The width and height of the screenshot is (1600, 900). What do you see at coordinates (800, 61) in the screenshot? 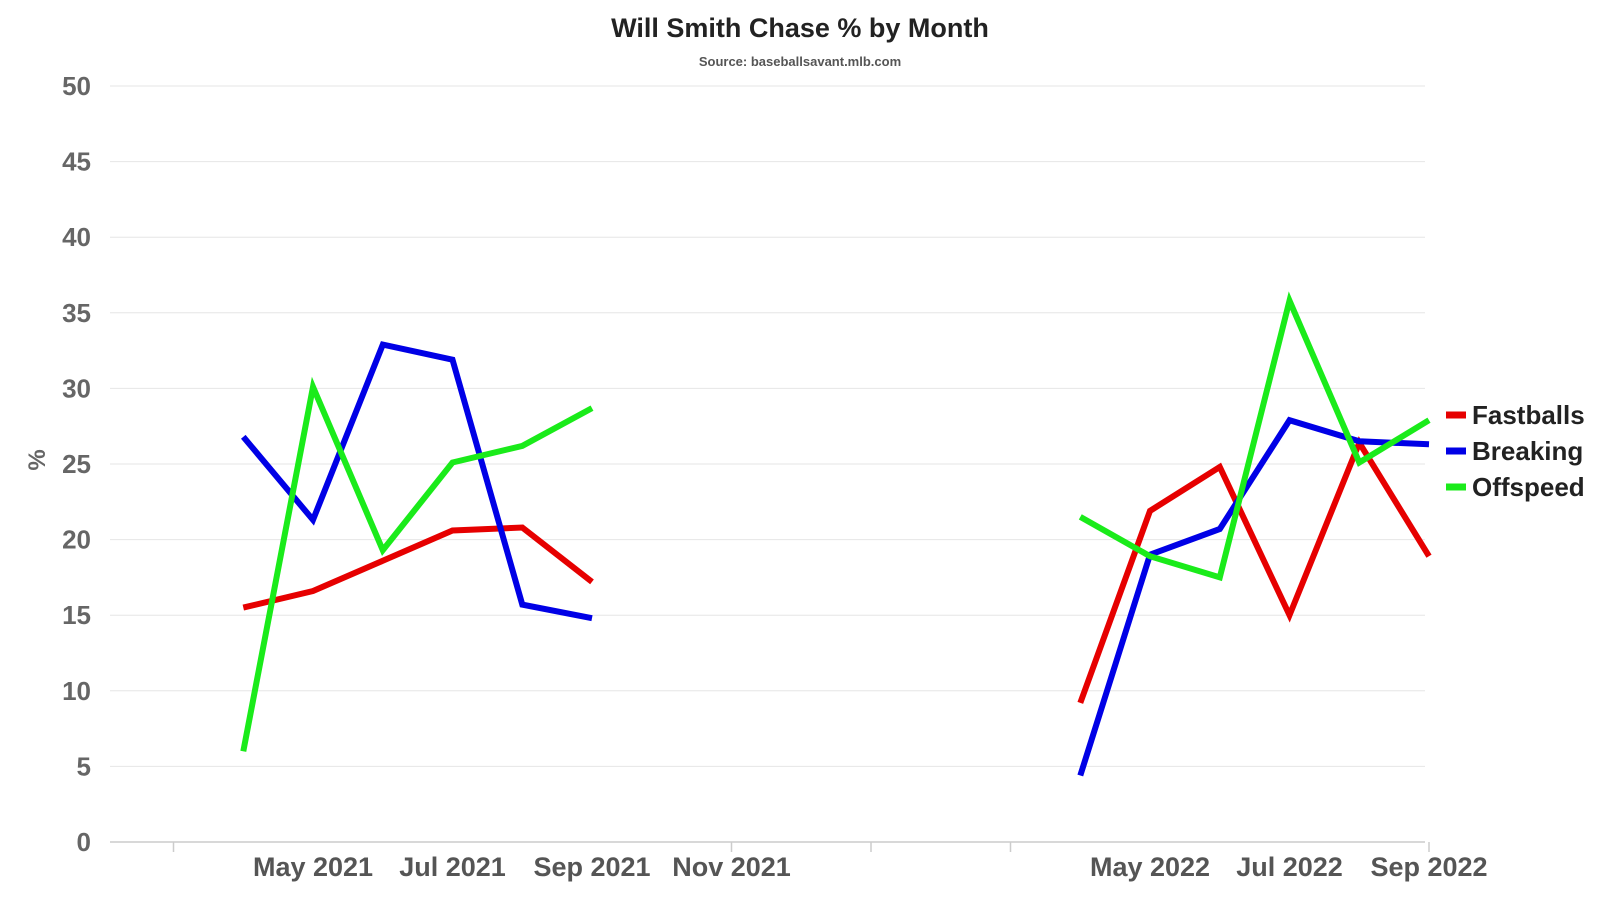
I see `chart-subtitle: Source: baseballsavant.mlb.com` at bounding box center [800, 61].